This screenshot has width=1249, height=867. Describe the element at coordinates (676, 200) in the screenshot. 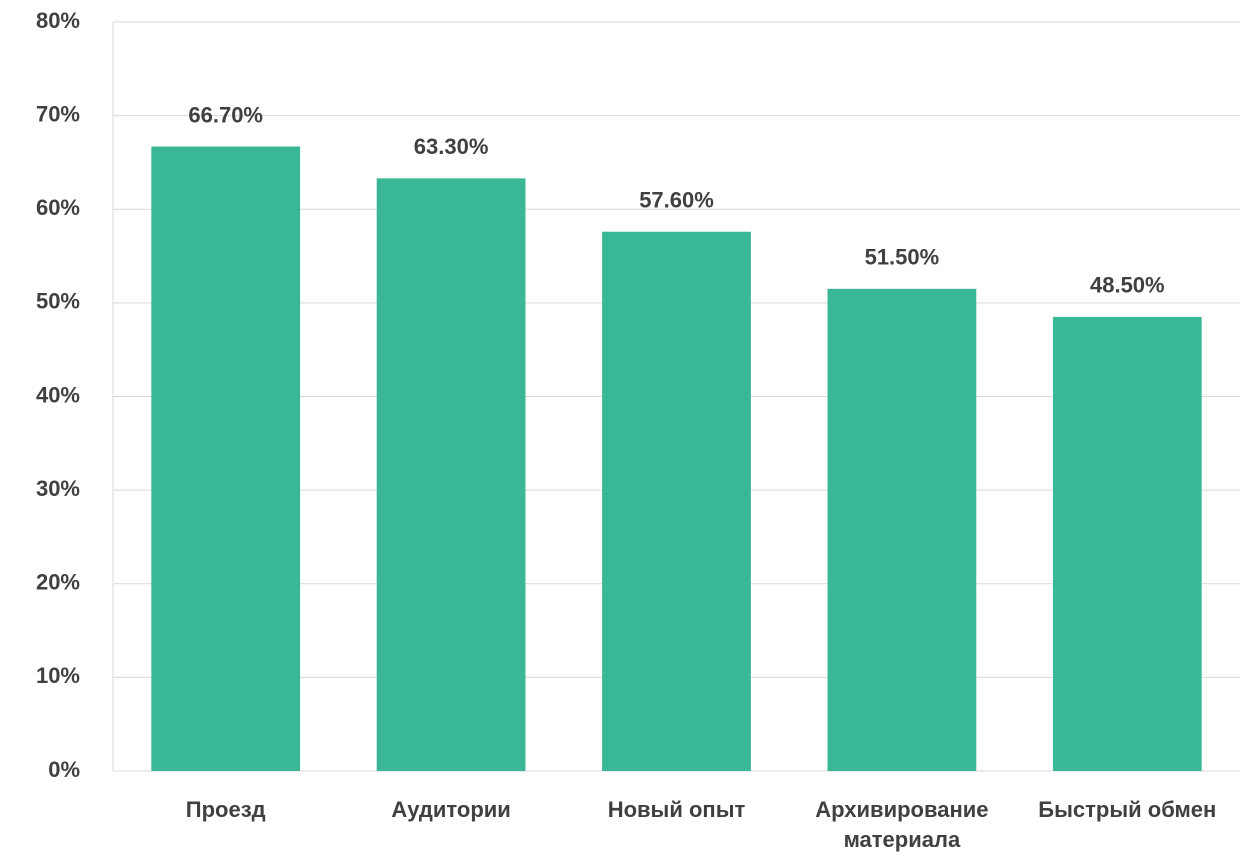

I see `data-label: 57.60%` at that location.